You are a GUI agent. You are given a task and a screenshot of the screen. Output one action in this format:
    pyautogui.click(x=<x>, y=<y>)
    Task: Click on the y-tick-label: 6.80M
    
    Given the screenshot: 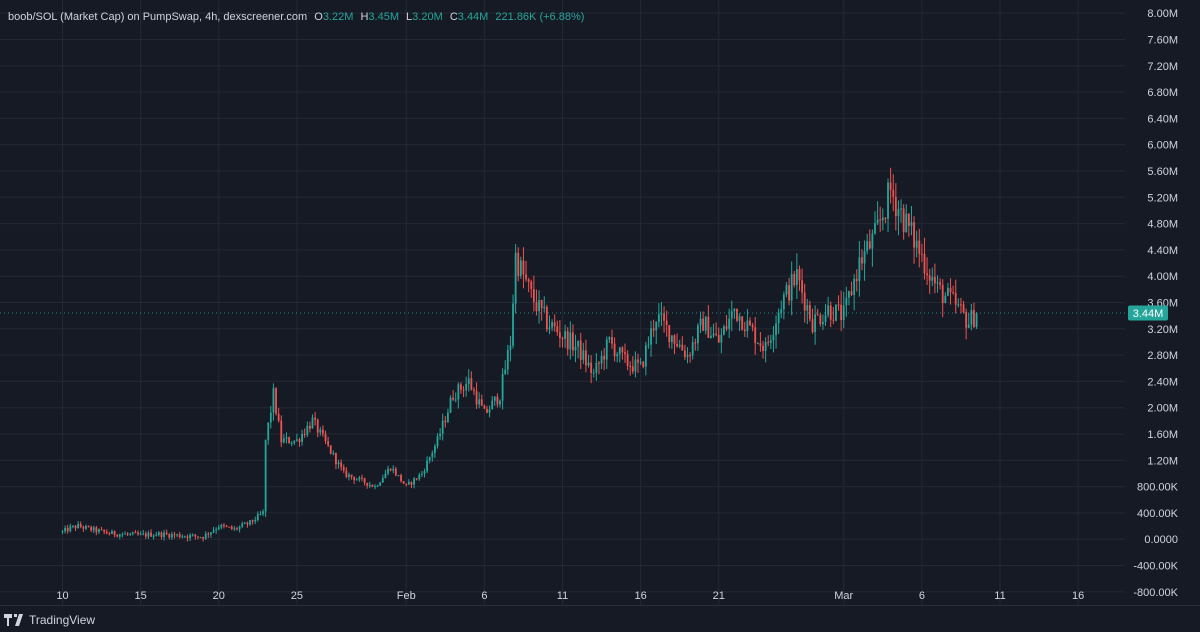 What is the action you would take?
    pyautogui.click(x=1162, y=93)
    